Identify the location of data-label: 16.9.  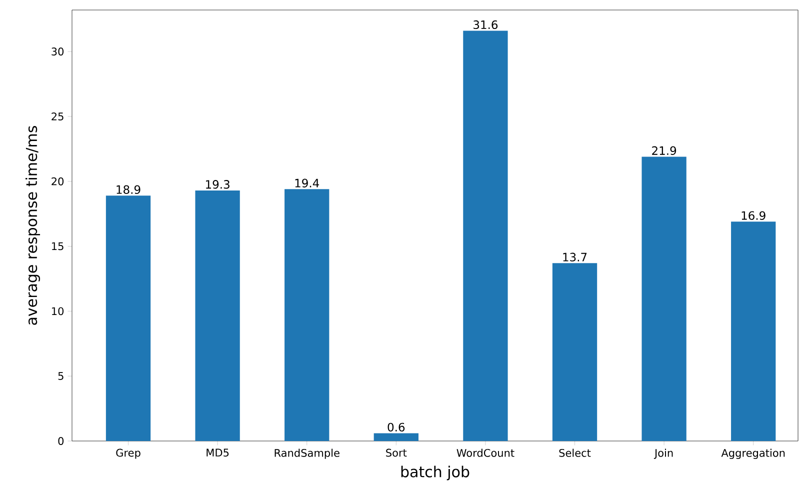
(754, 215).